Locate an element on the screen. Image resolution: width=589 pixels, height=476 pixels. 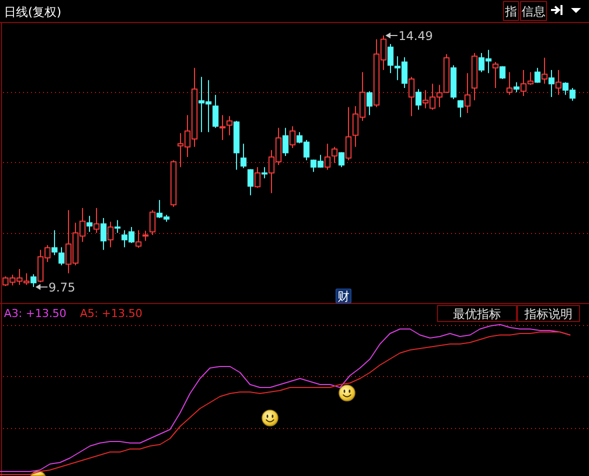
text: 指 is located at coordinates (510, 11).